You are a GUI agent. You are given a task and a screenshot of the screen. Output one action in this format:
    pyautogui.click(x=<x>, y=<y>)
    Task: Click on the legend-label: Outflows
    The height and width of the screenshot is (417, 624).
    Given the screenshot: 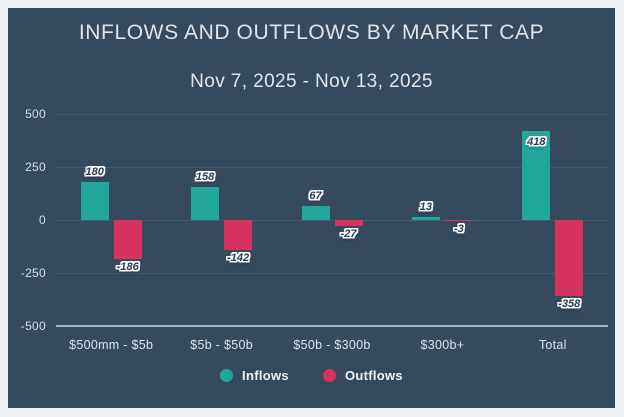 What is the action you would take?
    pyautogui.click(x=373, y=375)
    